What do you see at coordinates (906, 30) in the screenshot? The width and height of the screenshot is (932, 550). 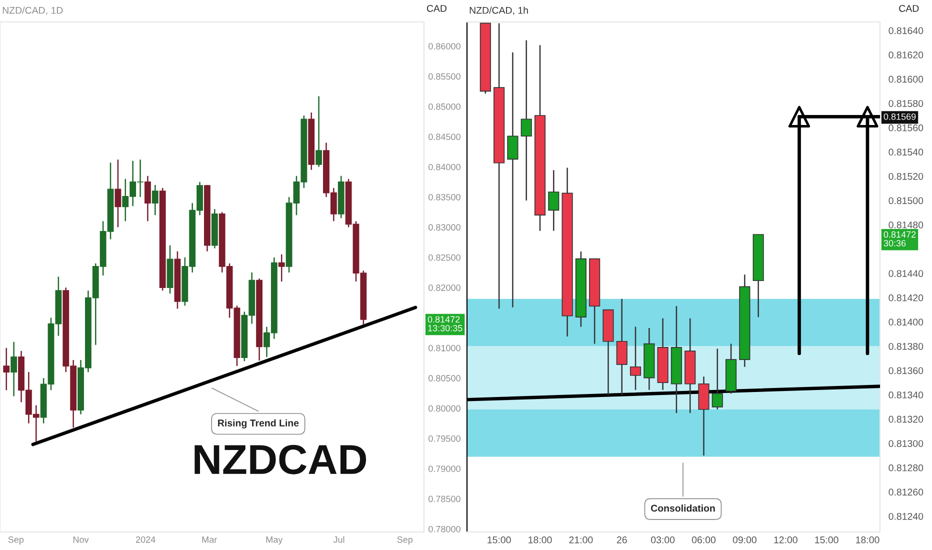 I see `y-tick-label: 0.81640` at bounding box center [906, 30].